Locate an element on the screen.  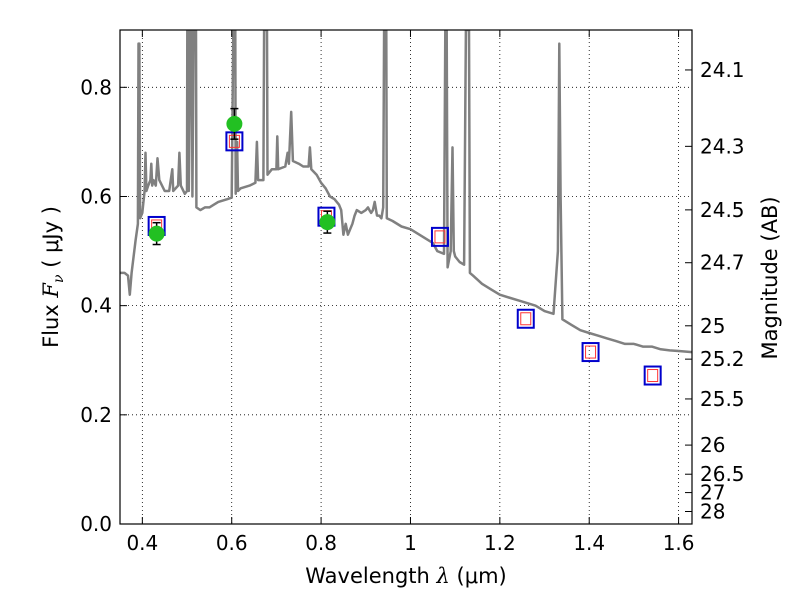
magnitude-tick-label: 24.7 is located at coordinates (722, 263).